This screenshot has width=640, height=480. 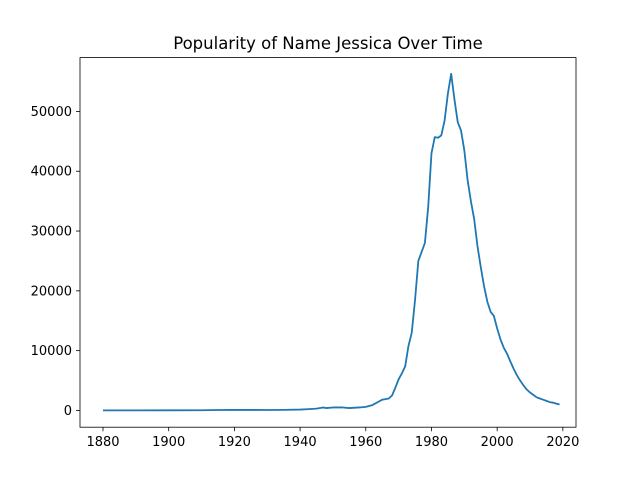 I want to click on y-tick-label: 10000, so click(x=51, y=351).